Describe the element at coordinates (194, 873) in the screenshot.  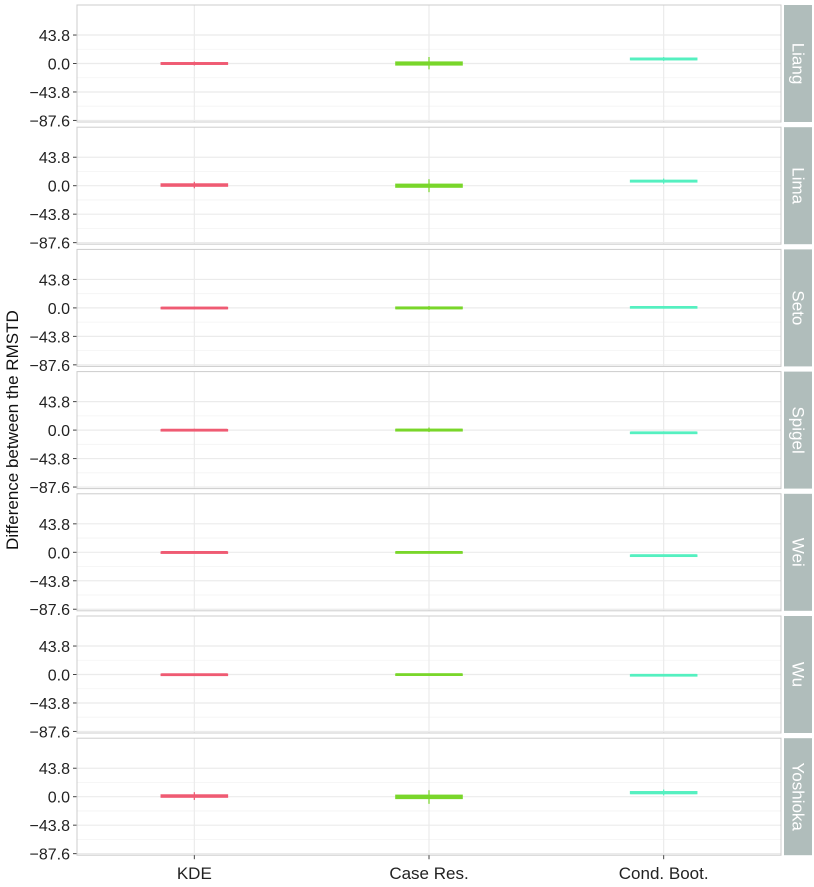
I see `x-tick-label: KDE` at that location.